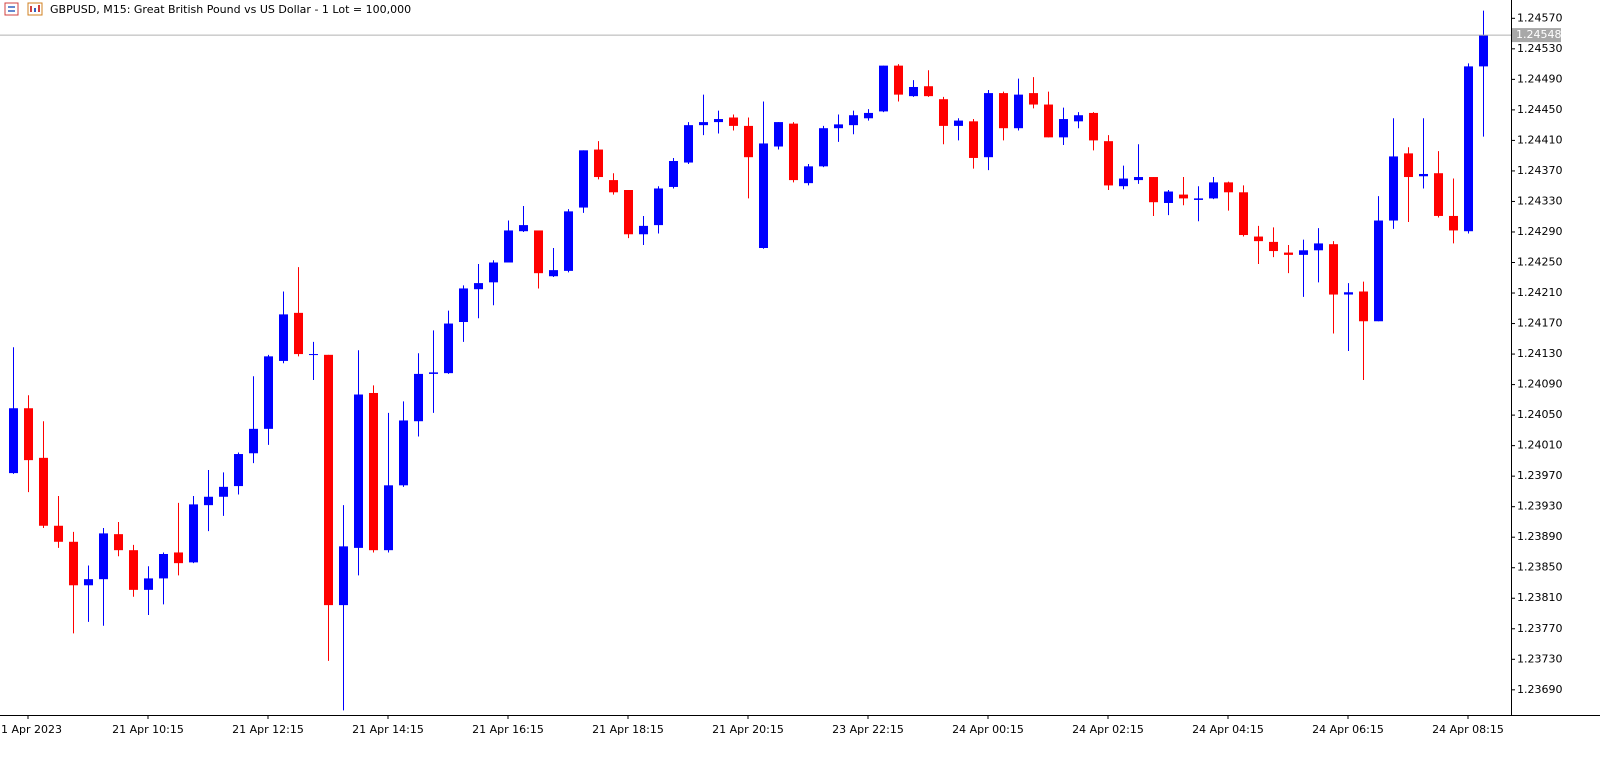  What do you see at coordinates (1540, 445) in the screenshot?
I see `y-tick-label: 1.24010` at bounding box center [1540, 445].